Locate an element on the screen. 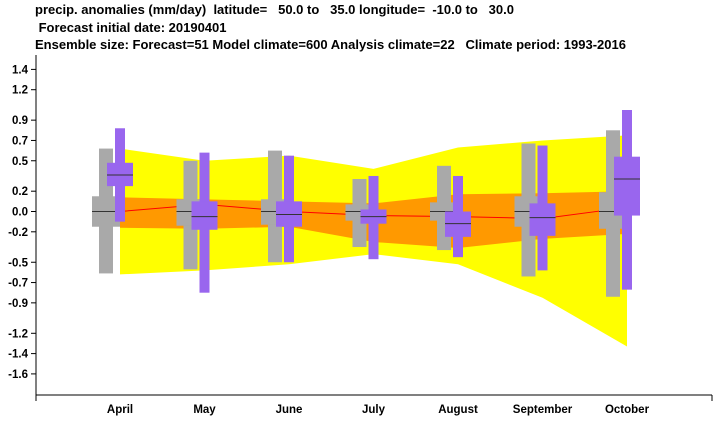 The image size is (720, 421). forecast-box-may-box is located at coordinates (204, 215).